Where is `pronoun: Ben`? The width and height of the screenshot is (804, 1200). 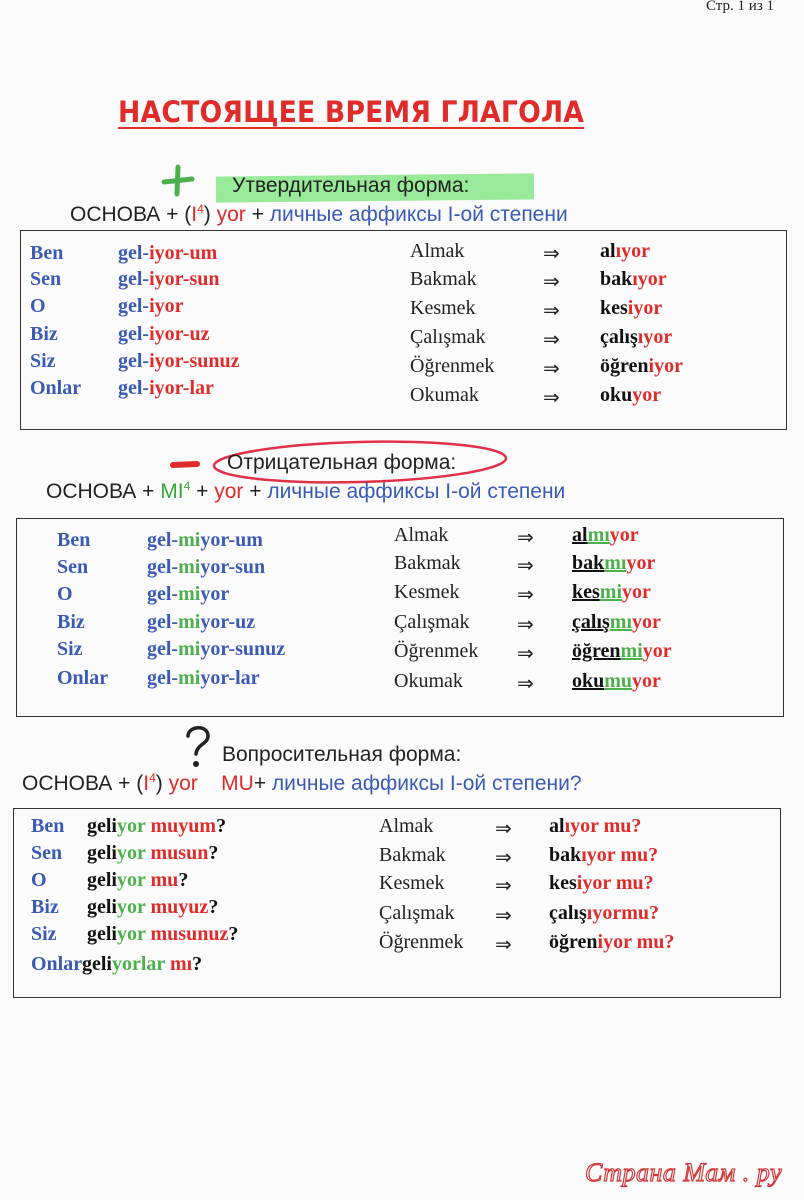
pronoun: Ben is located at coordinates (47, 253).